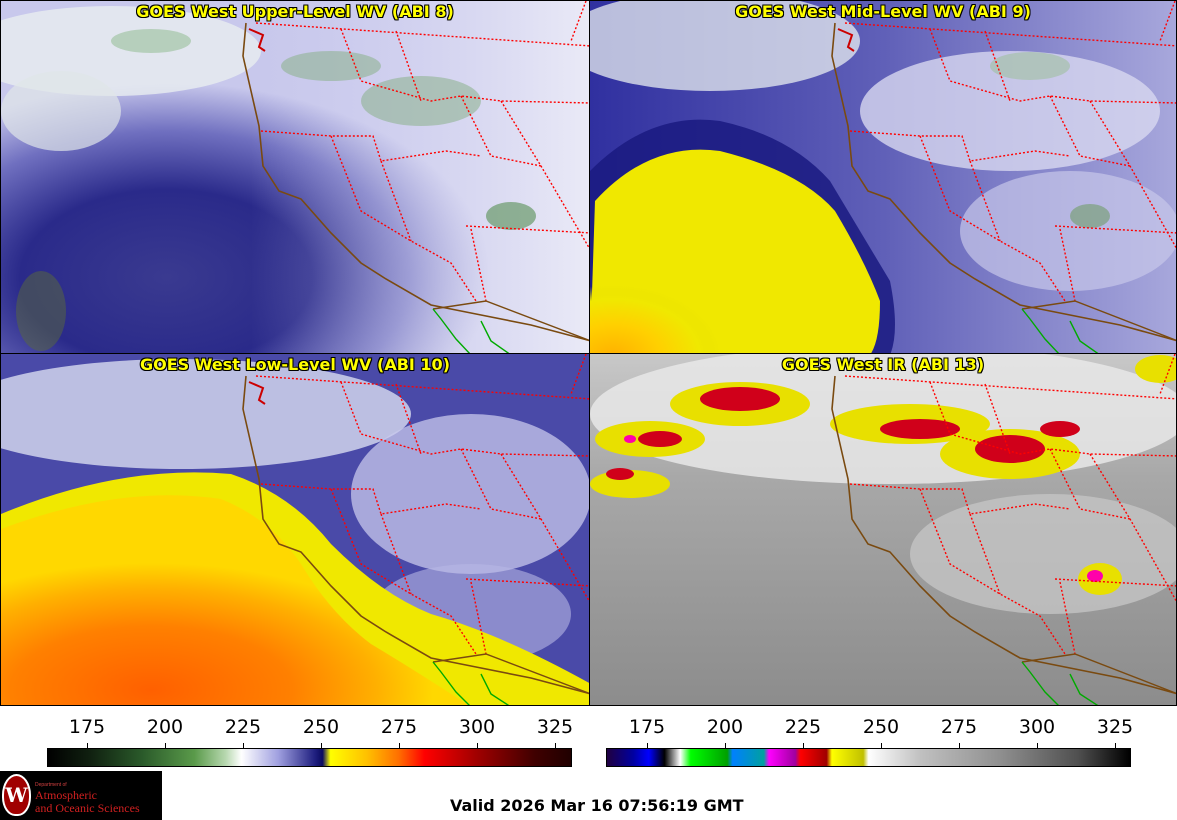 The image size is (1177, 820). I want to click on wv-tick-label: 225, so click(243, 727).